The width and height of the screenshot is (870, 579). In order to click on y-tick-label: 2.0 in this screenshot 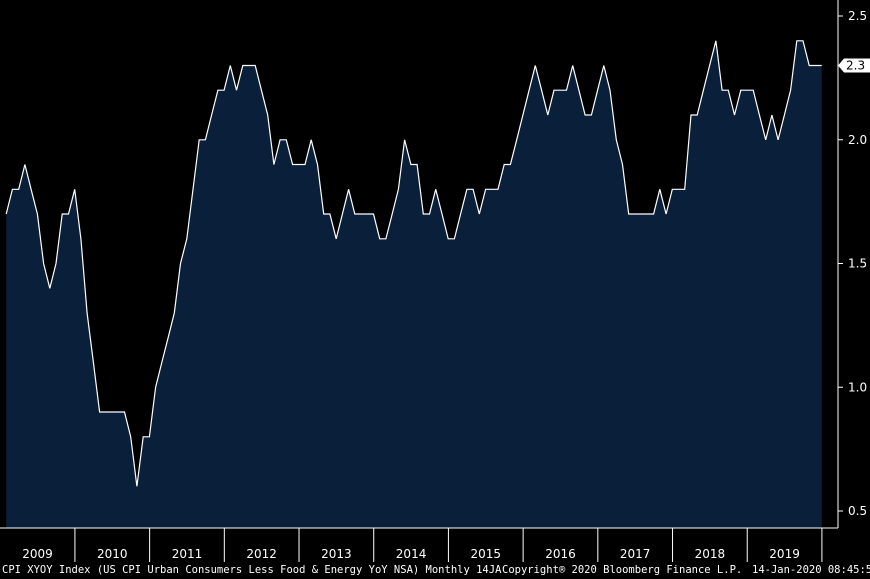, I will do `click(857, 140)`.